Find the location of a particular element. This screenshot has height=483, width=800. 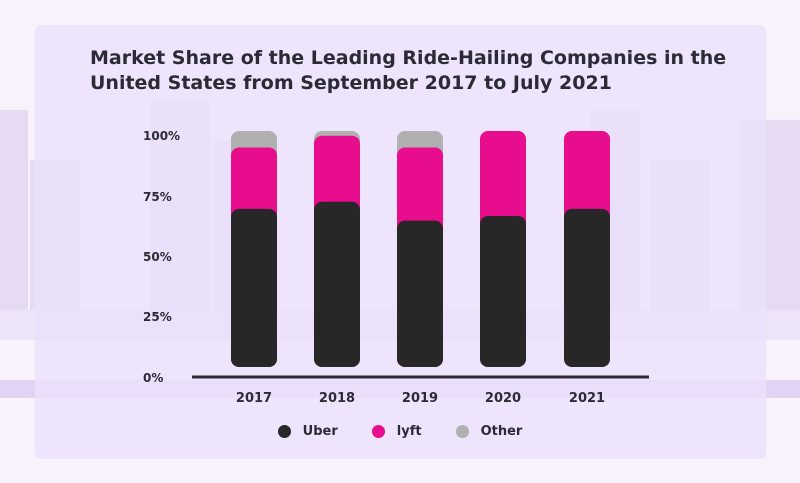

legend: Uber lyft Other is located at coordinates (400, 431).